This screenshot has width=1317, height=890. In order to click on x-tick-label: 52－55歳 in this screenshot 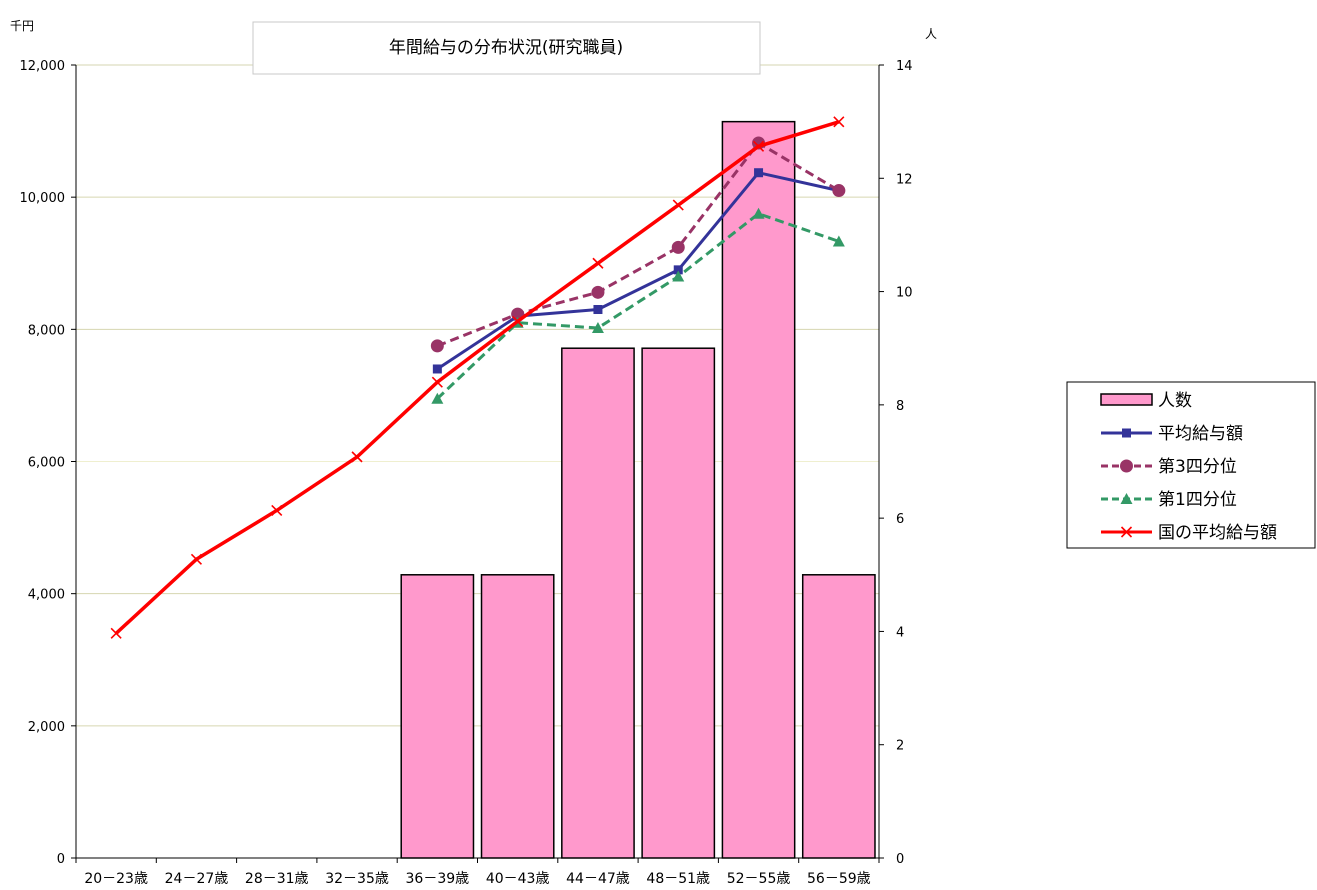, I will do `click(759, 879)`.